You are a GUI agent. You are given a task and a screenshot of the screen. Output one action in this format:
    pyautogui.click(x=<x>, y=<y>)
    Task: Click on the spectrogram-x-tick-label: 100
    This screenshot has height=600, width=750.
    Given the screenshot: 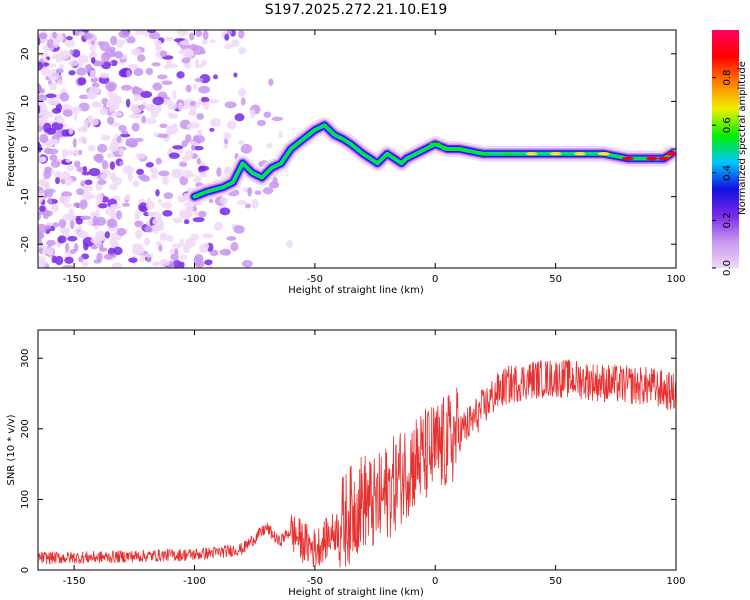 What is the action you would take?
    pyautogui.click(x=675, y=279)
    